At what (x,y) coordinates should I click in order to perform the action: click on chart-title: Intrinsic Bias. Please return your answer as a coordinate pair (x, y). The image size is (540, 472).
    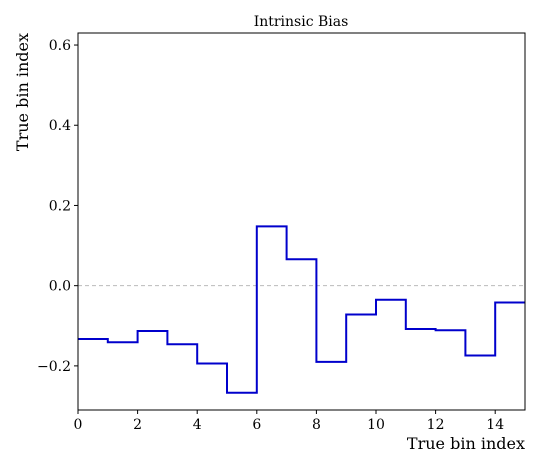
    Looking at the image, I should click on (301, 22).